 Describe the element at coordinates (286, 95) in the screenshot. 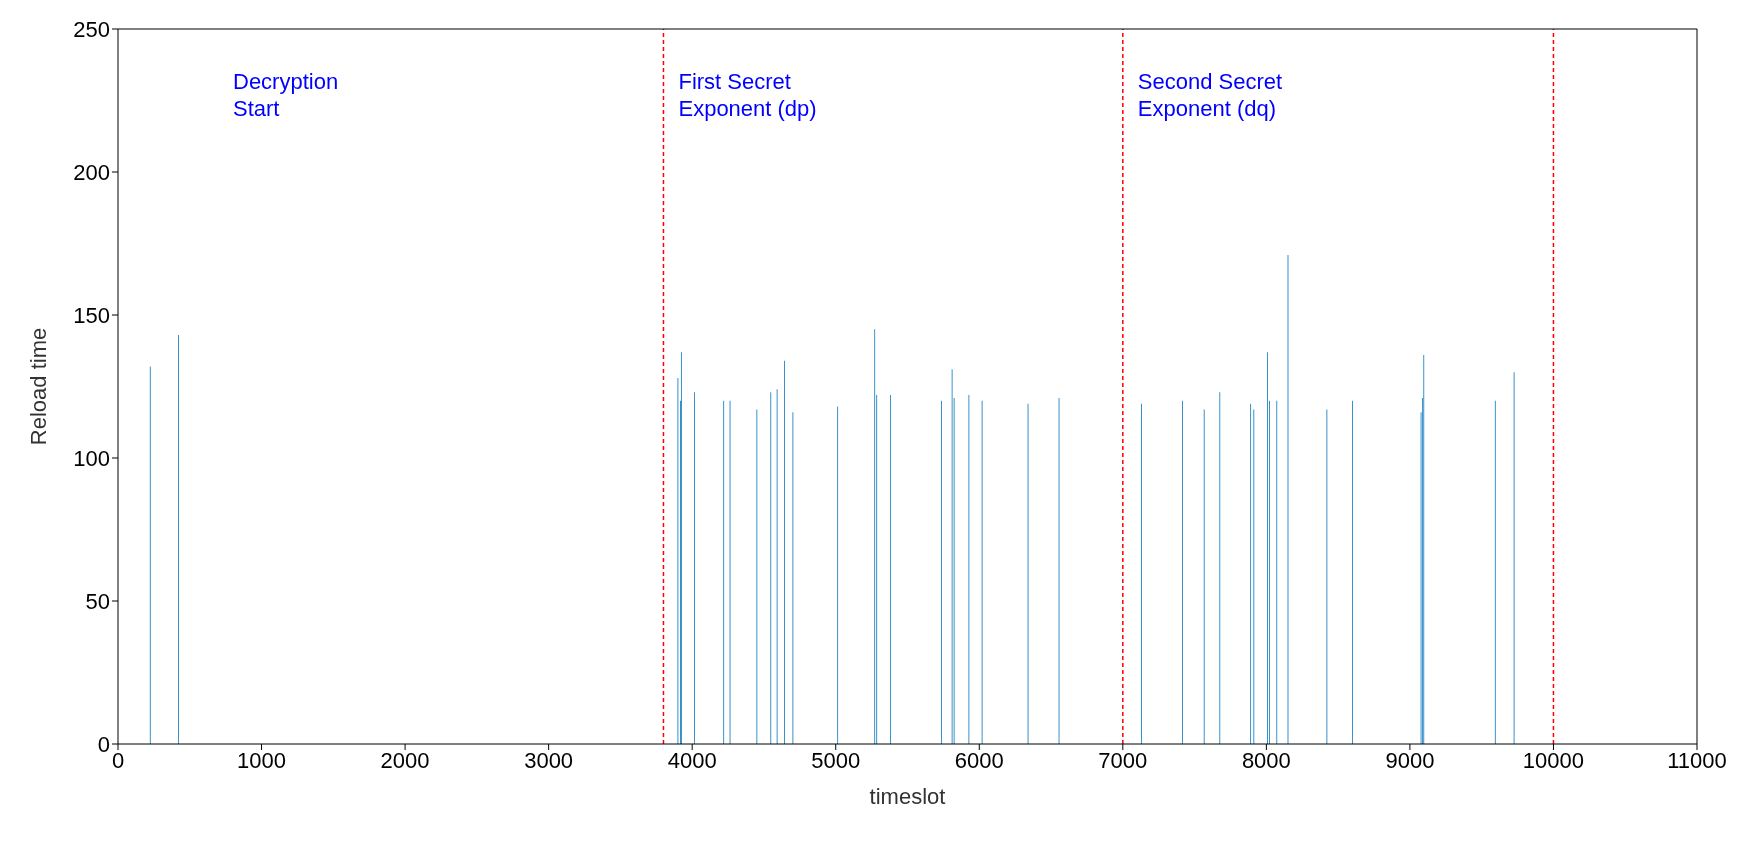

I see `annotation: Decryption Start` at that location.